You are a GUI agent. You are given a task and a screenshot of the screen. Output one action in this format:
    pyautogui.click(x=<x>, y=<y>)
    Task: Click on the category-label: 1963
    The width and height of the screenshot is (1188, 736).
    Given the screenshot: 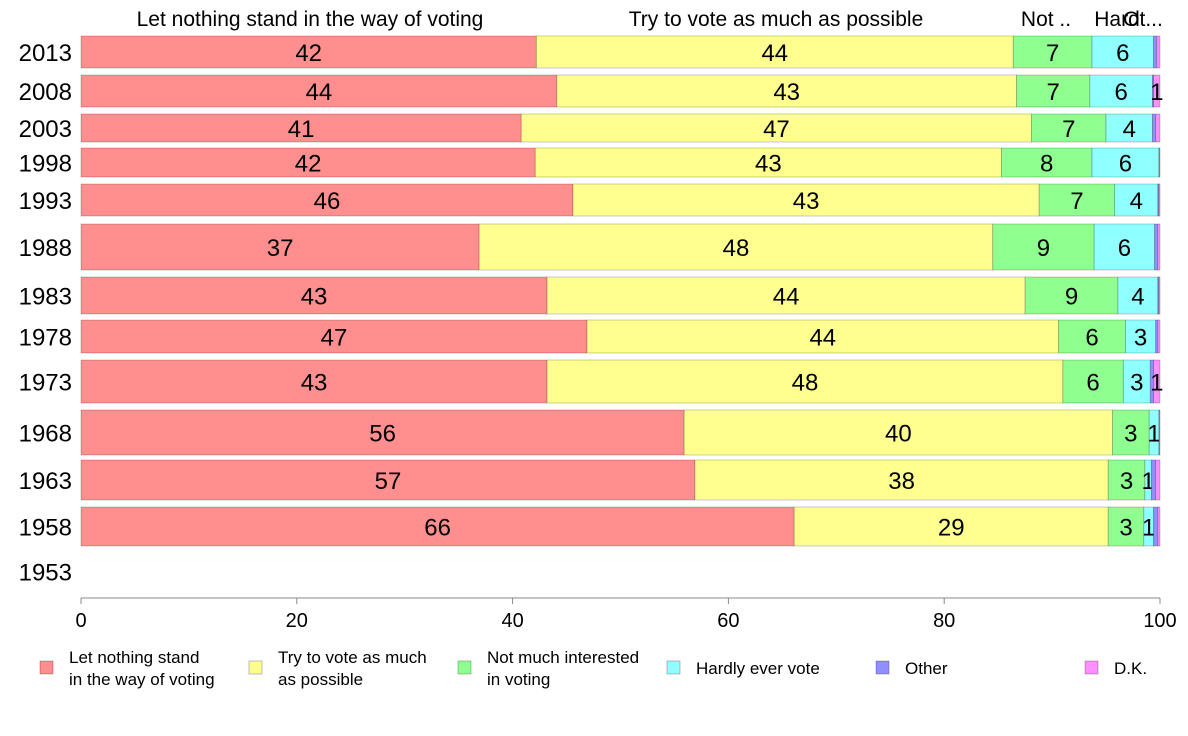 What is the action you would take?
    pyautogui.click(x=45, y=481)
    